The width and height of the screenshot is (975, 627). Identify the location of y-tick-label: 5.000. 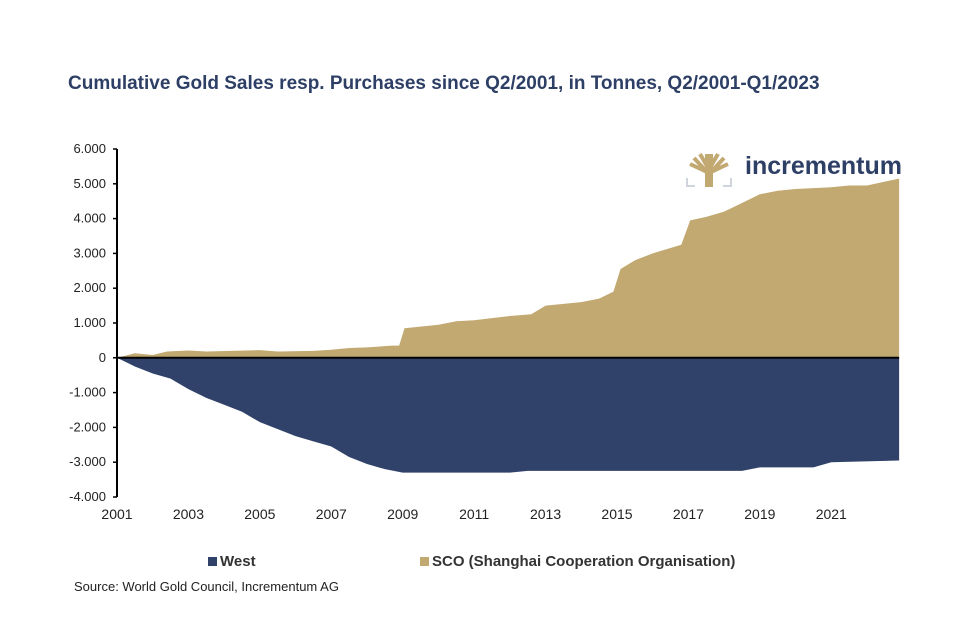
(89, 183).